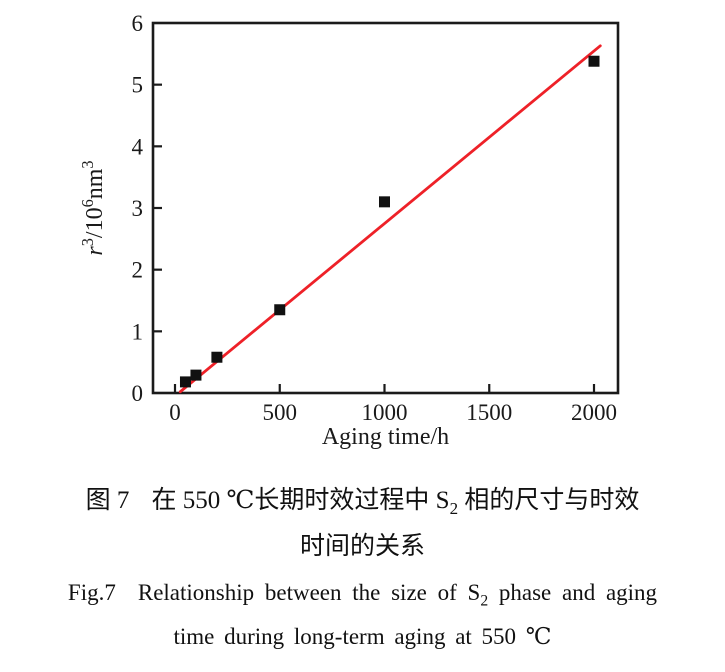 This screenshot has height=672, width=725. What do you see at coordinates (138, 85) in the screenshot?
I see `y-axis-tick-label: 5` at bounding box center [138, 85].